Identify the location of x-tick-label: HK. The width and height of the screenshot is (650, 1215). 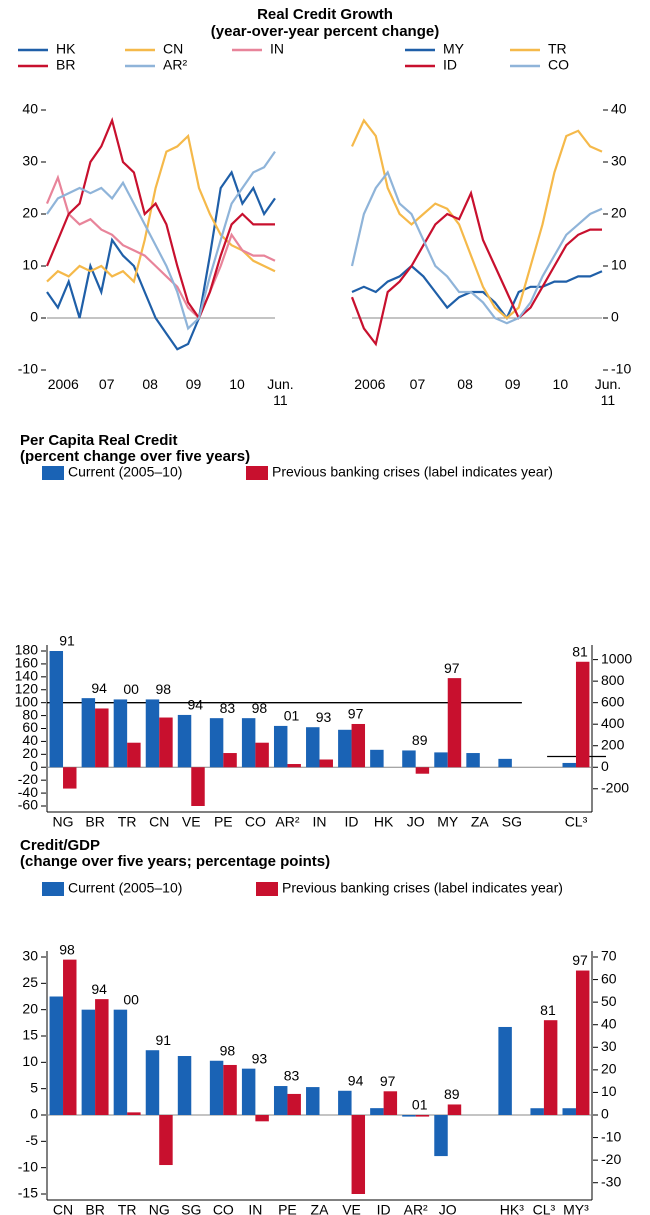
(384, 822).